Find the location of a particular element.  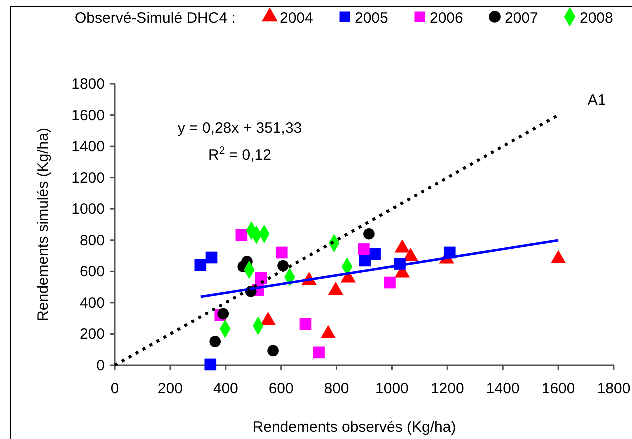

y-tick-label: 1800 is located at coordinates (88, 84).